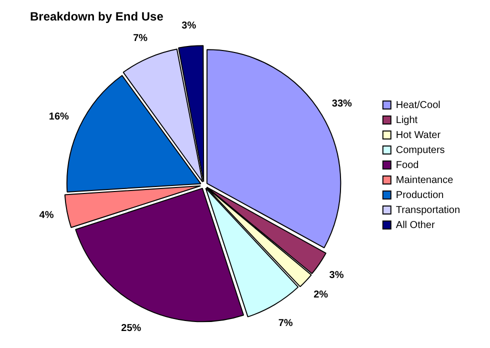  What do you see at coordinates (428, 210) in the screenshot?
I see `legend-label: Transportation` at bounding box center [428, 210].